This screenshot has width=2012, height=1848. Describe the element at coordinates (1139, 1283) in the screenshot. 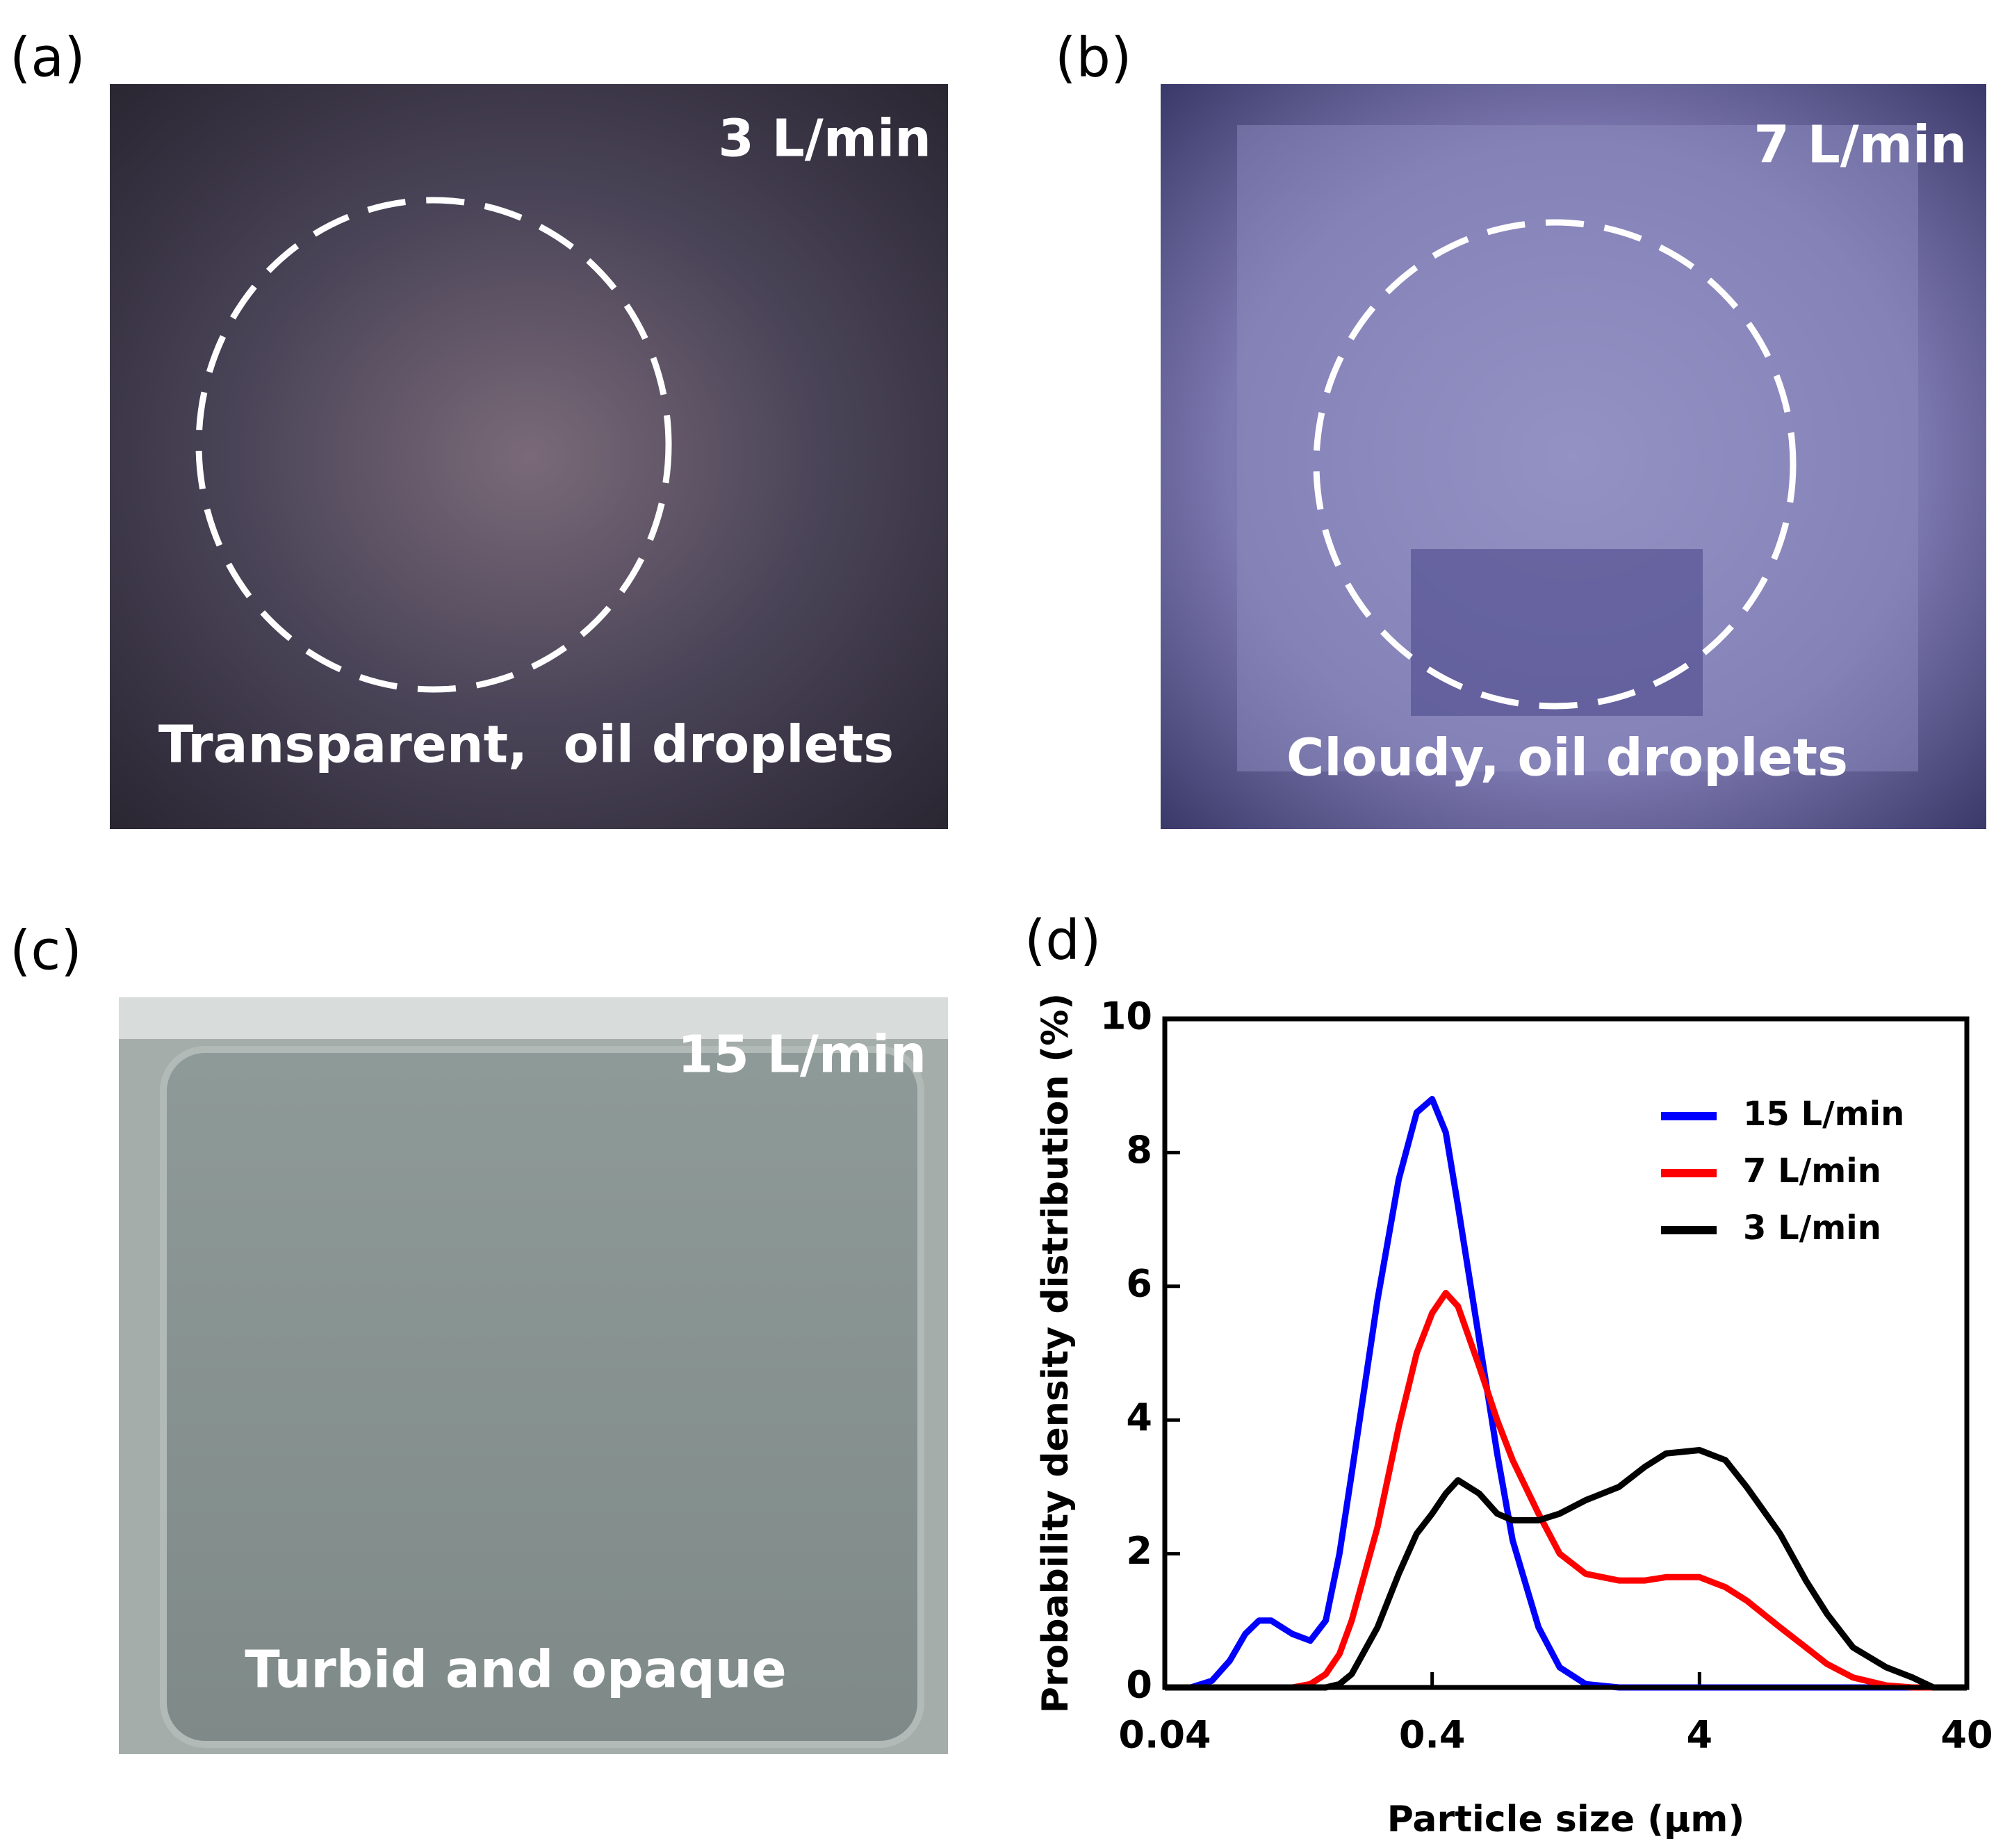

I see `y-tick-label: 6` at that location.